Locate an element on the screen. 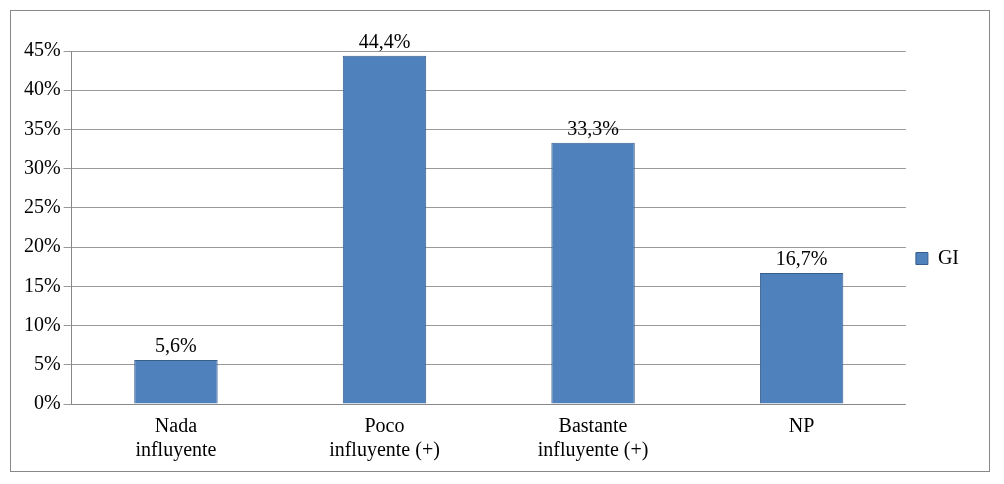 The width and height of the screenshot is (1004, 484). y-tick-label: 40% is located at coordinates (42, 88).